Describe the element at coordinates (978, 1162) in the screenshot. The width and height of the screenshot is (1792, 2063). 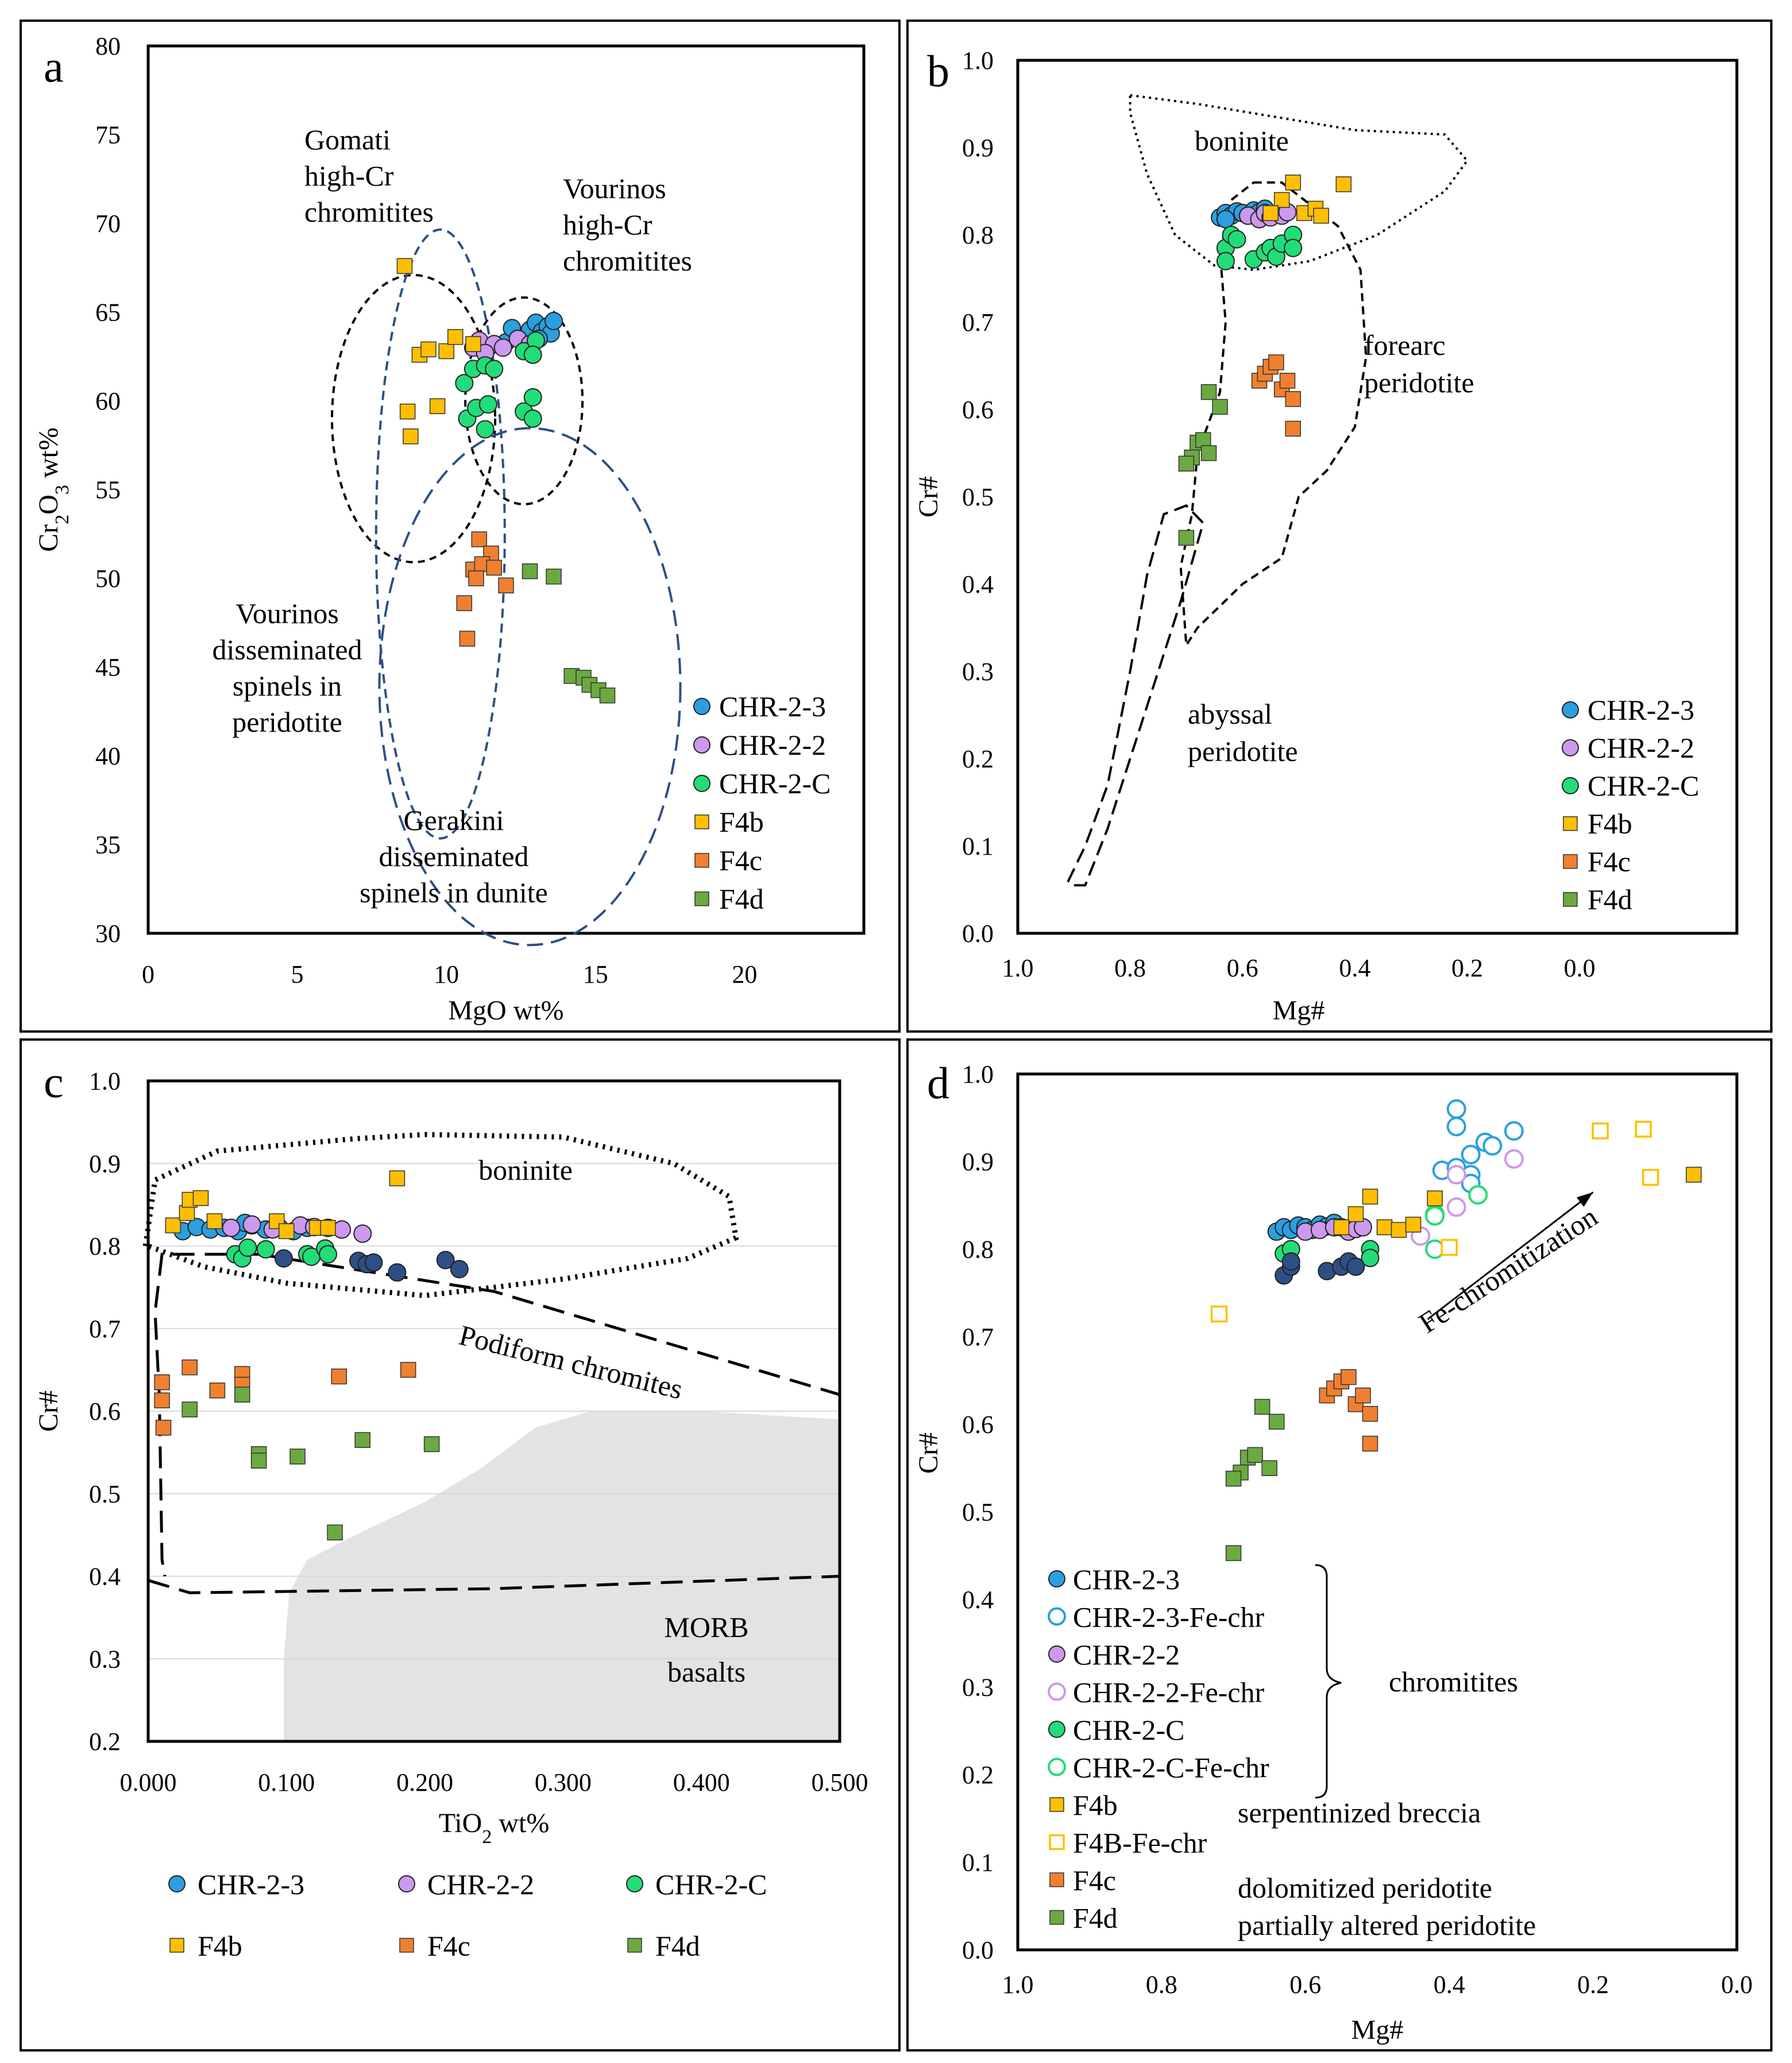
I see `y-tick-label: 0.9` at that location.